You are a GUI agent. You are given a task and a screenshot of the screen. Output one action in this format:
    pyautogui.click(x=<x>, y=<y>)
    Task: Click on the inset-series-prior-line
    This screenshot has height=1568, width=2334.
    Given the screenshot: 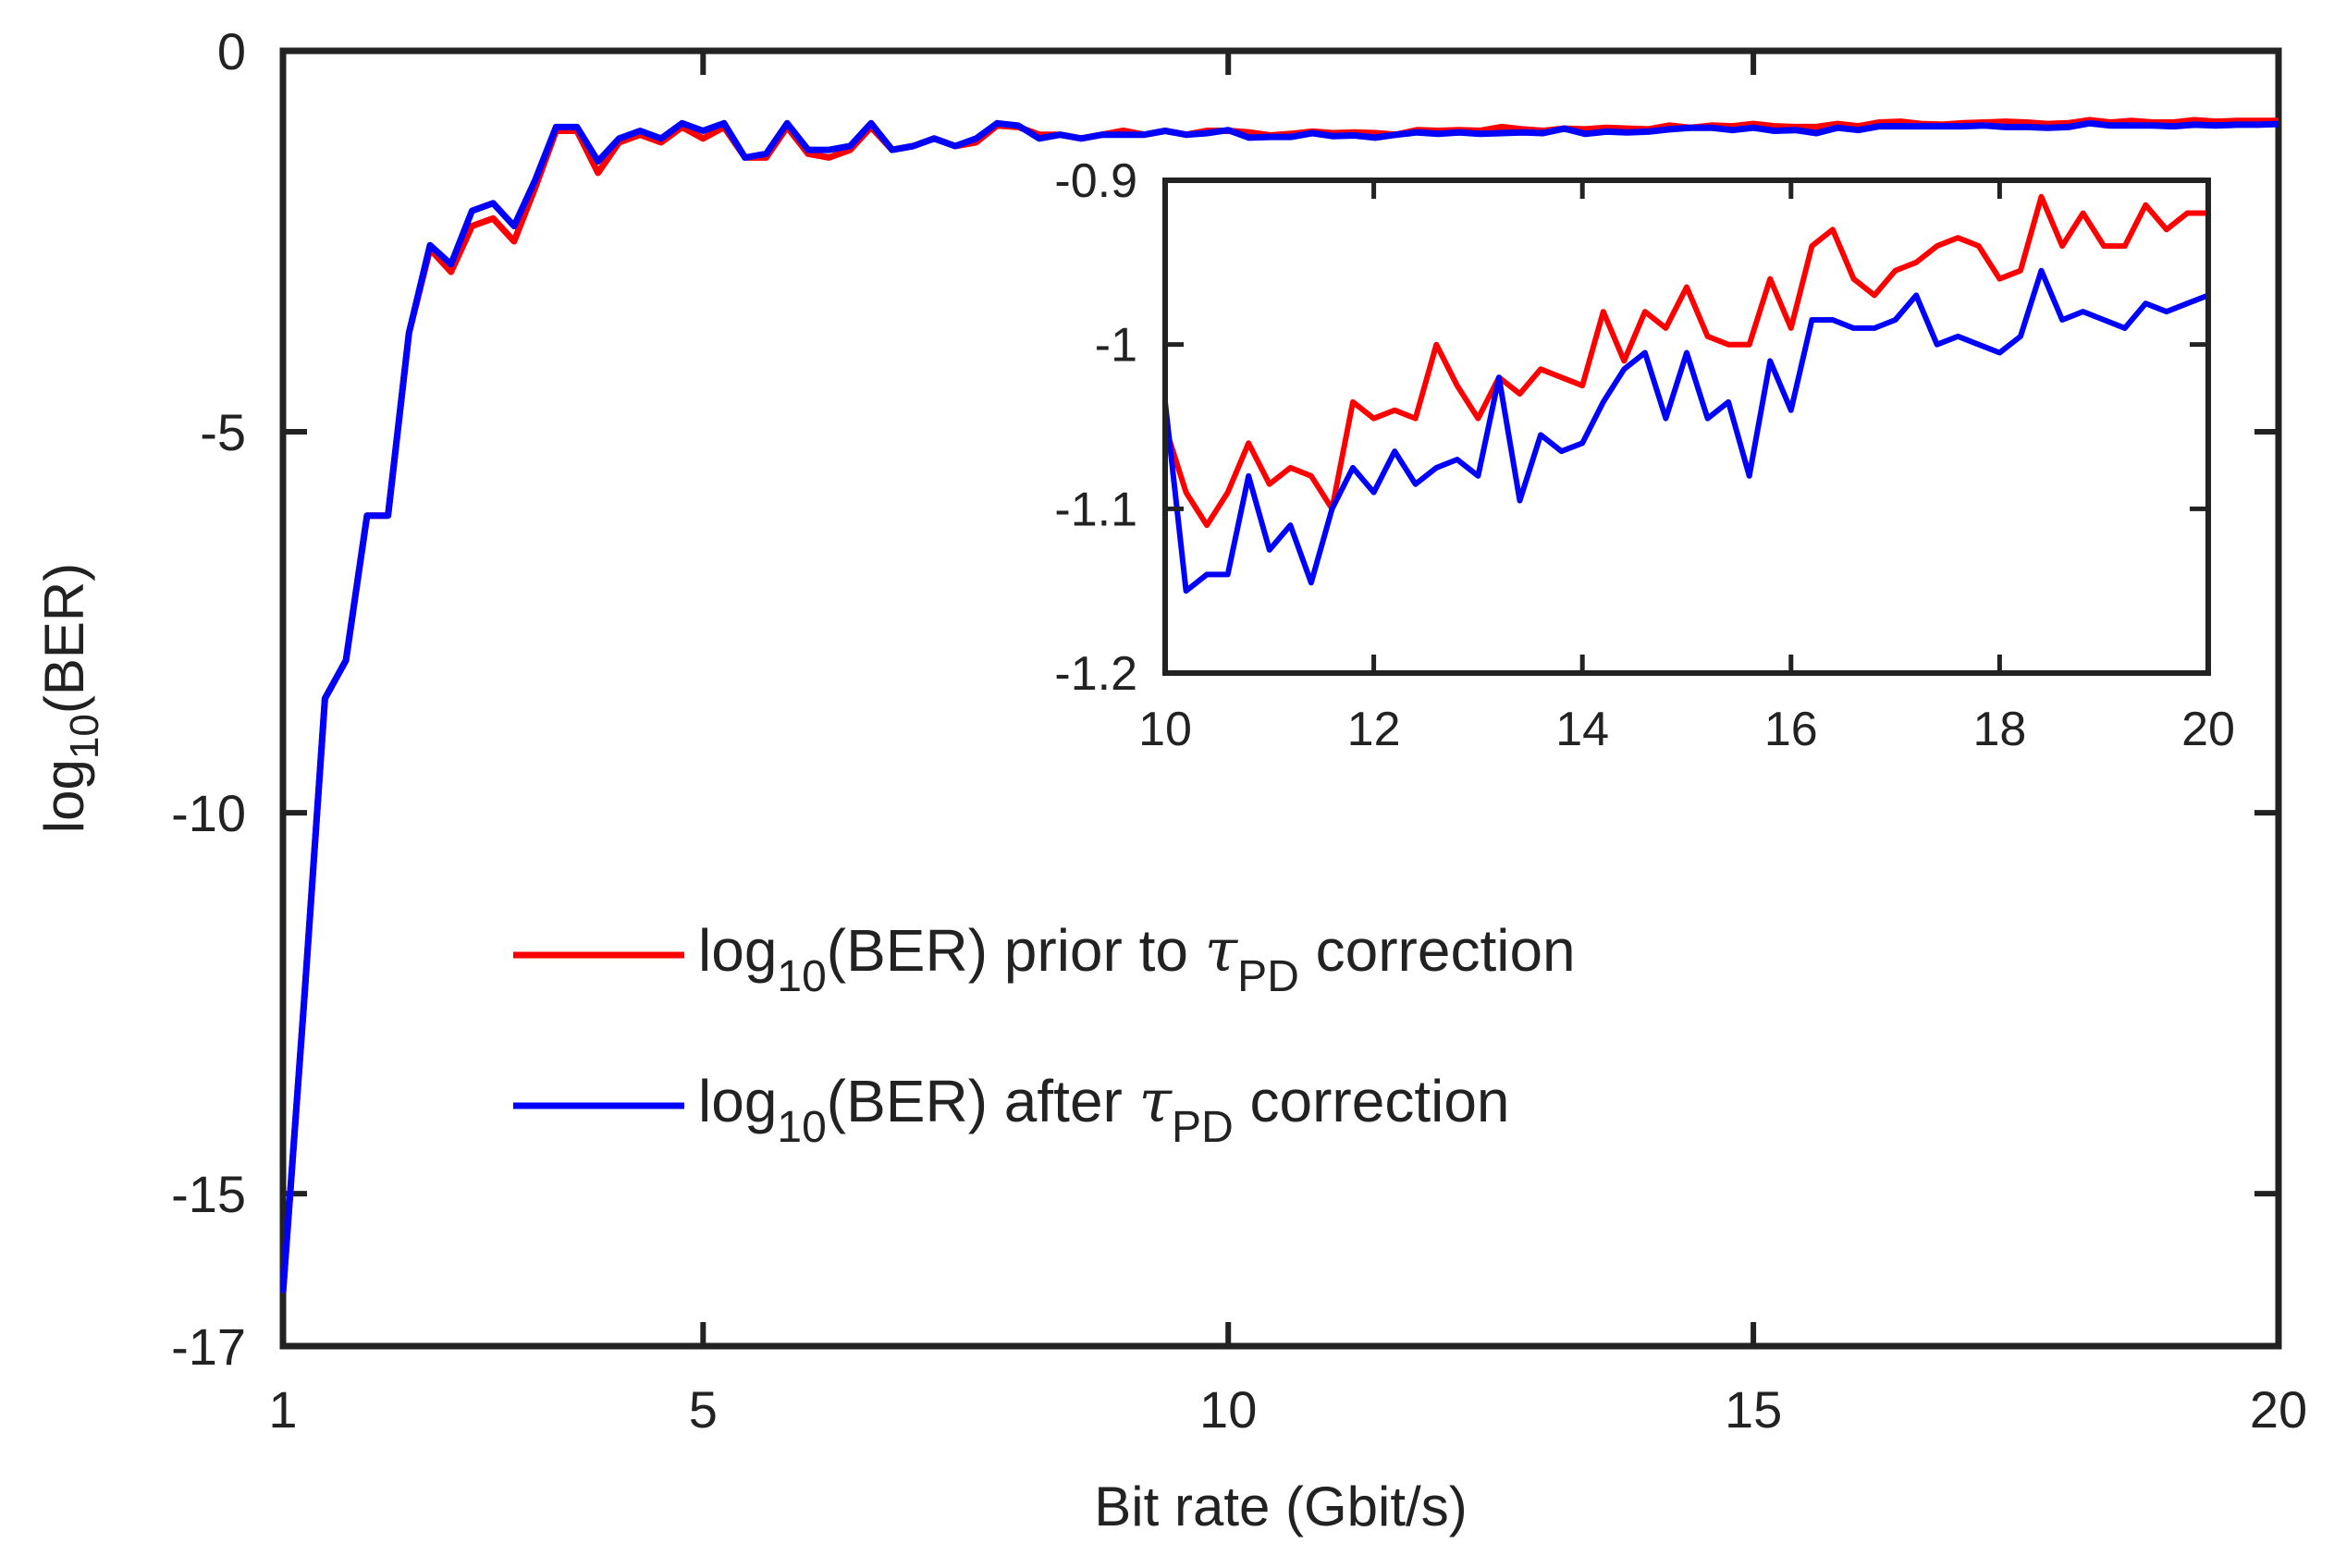 What is the action you would take?
    pyautogui.click(x=1685, y=361)
    